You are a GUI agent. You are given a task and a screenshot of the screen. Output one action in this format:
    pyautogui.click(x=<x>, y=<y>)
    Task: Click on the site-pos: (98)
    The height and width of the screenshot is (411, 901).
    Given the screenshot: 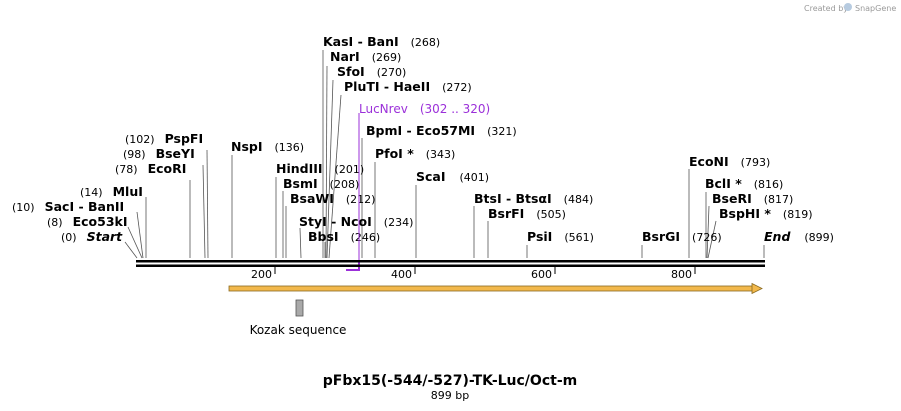 What is the action you would take?
    pyautogui.click(x=134, y=154)
    